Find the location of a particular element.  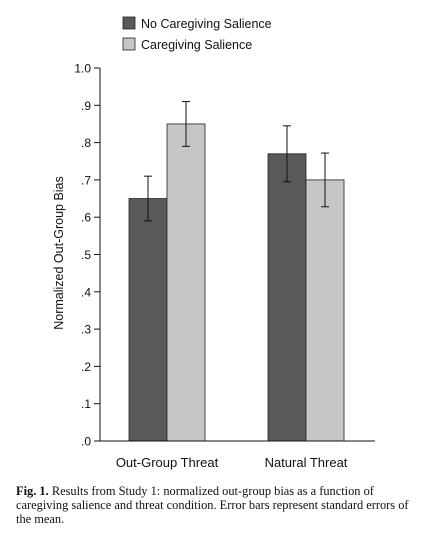

y-tick-label: .3 is located at coordinates (86, 330).